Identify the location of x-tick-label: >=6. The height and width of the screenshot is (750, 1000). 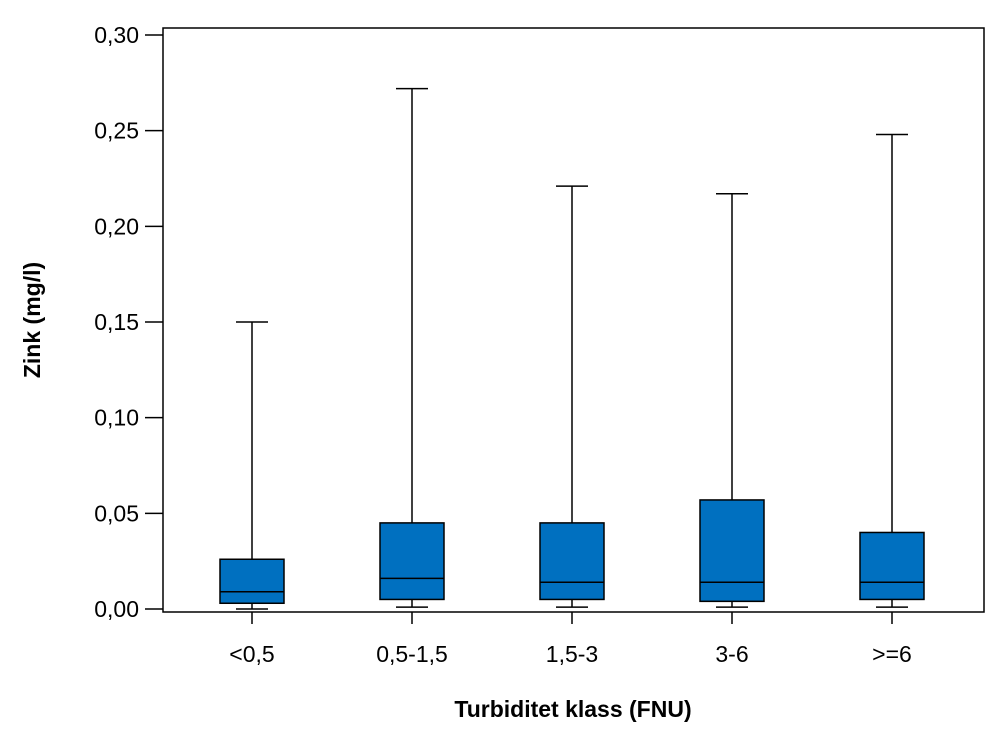
(892, 654).